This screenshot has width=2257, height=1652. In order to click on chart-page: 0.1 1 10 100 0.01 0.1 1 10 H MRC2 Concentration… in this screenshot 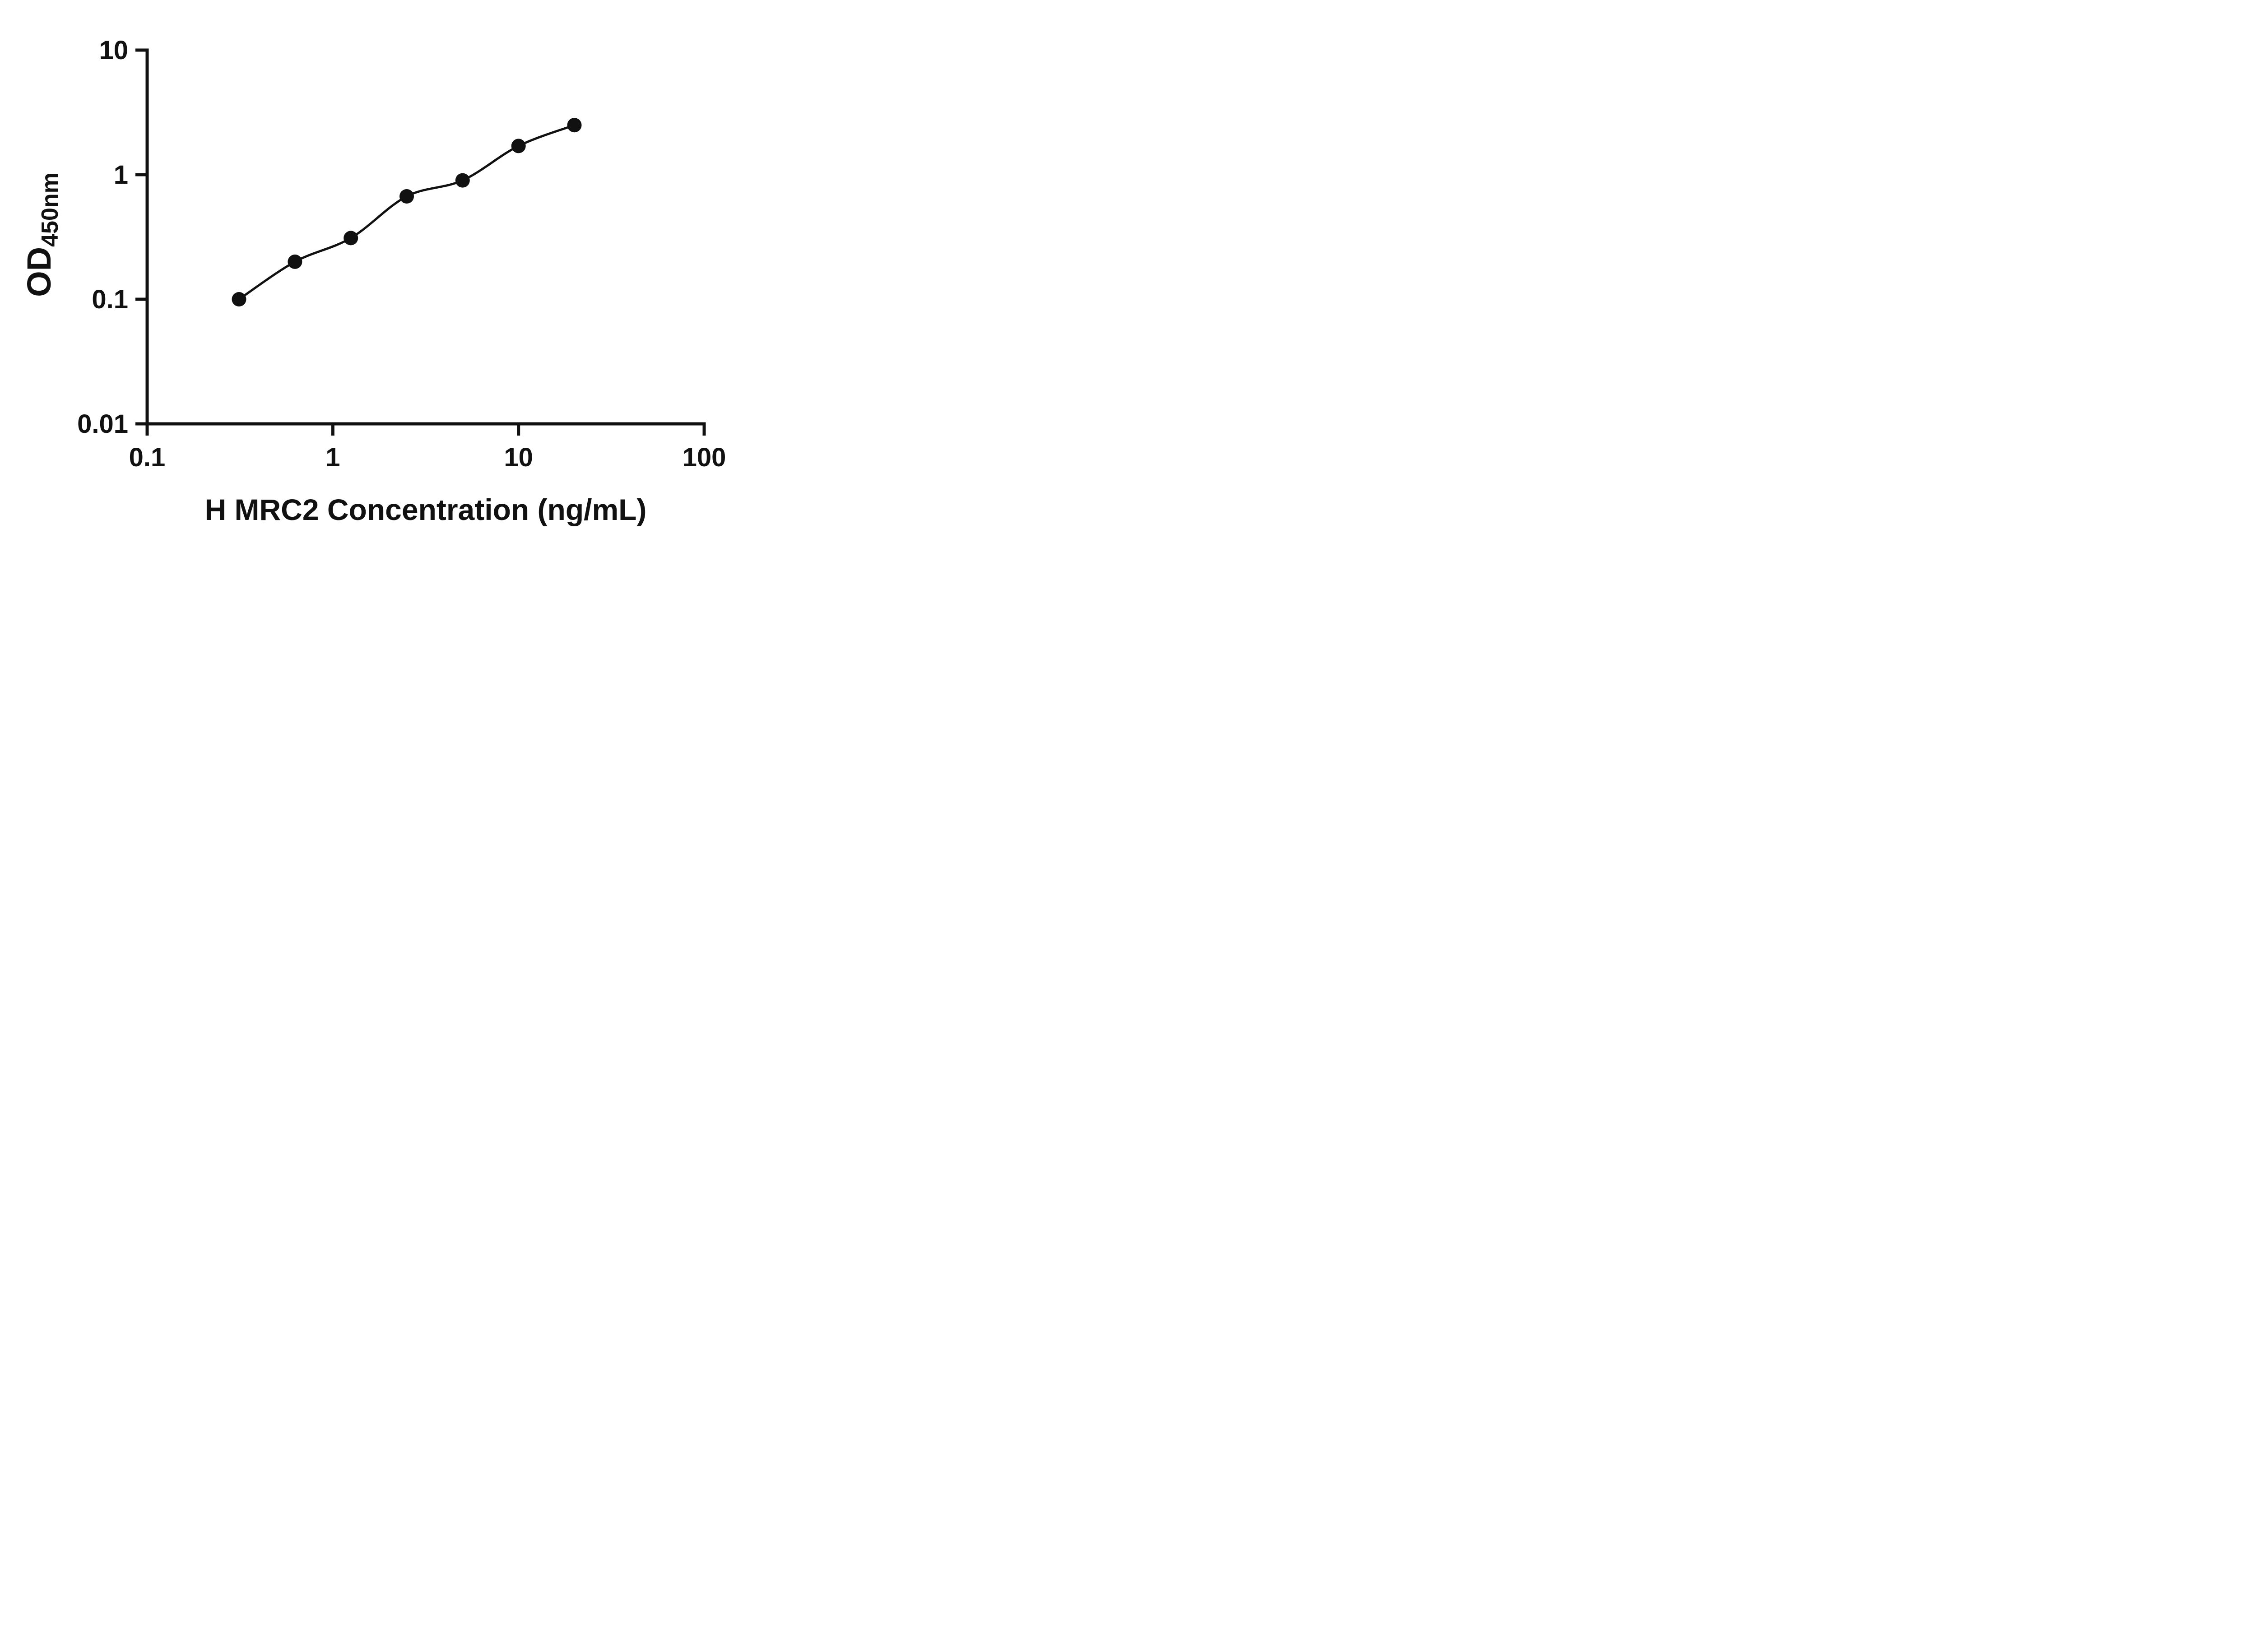, I will do `click(386, 275)`.